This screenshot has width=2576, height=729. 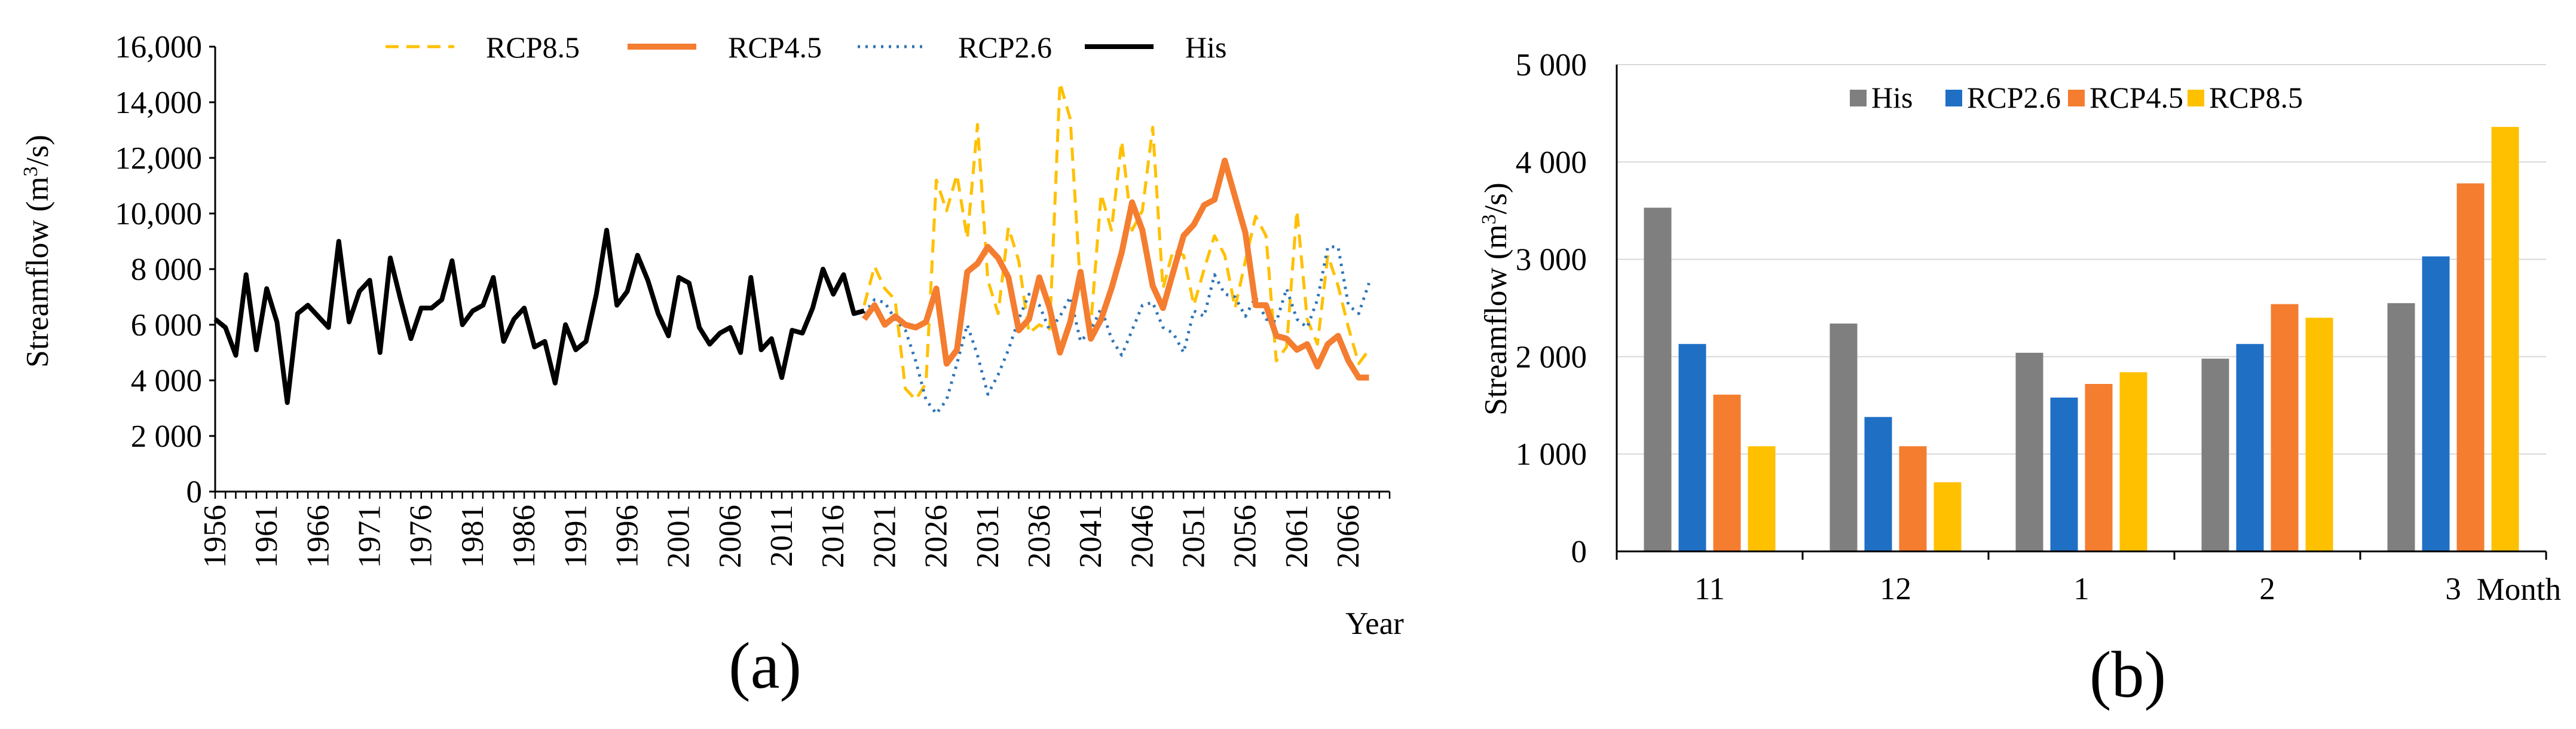 I want to click on chart-b-x-axis-label: Month, so click(x=2519, y=589).